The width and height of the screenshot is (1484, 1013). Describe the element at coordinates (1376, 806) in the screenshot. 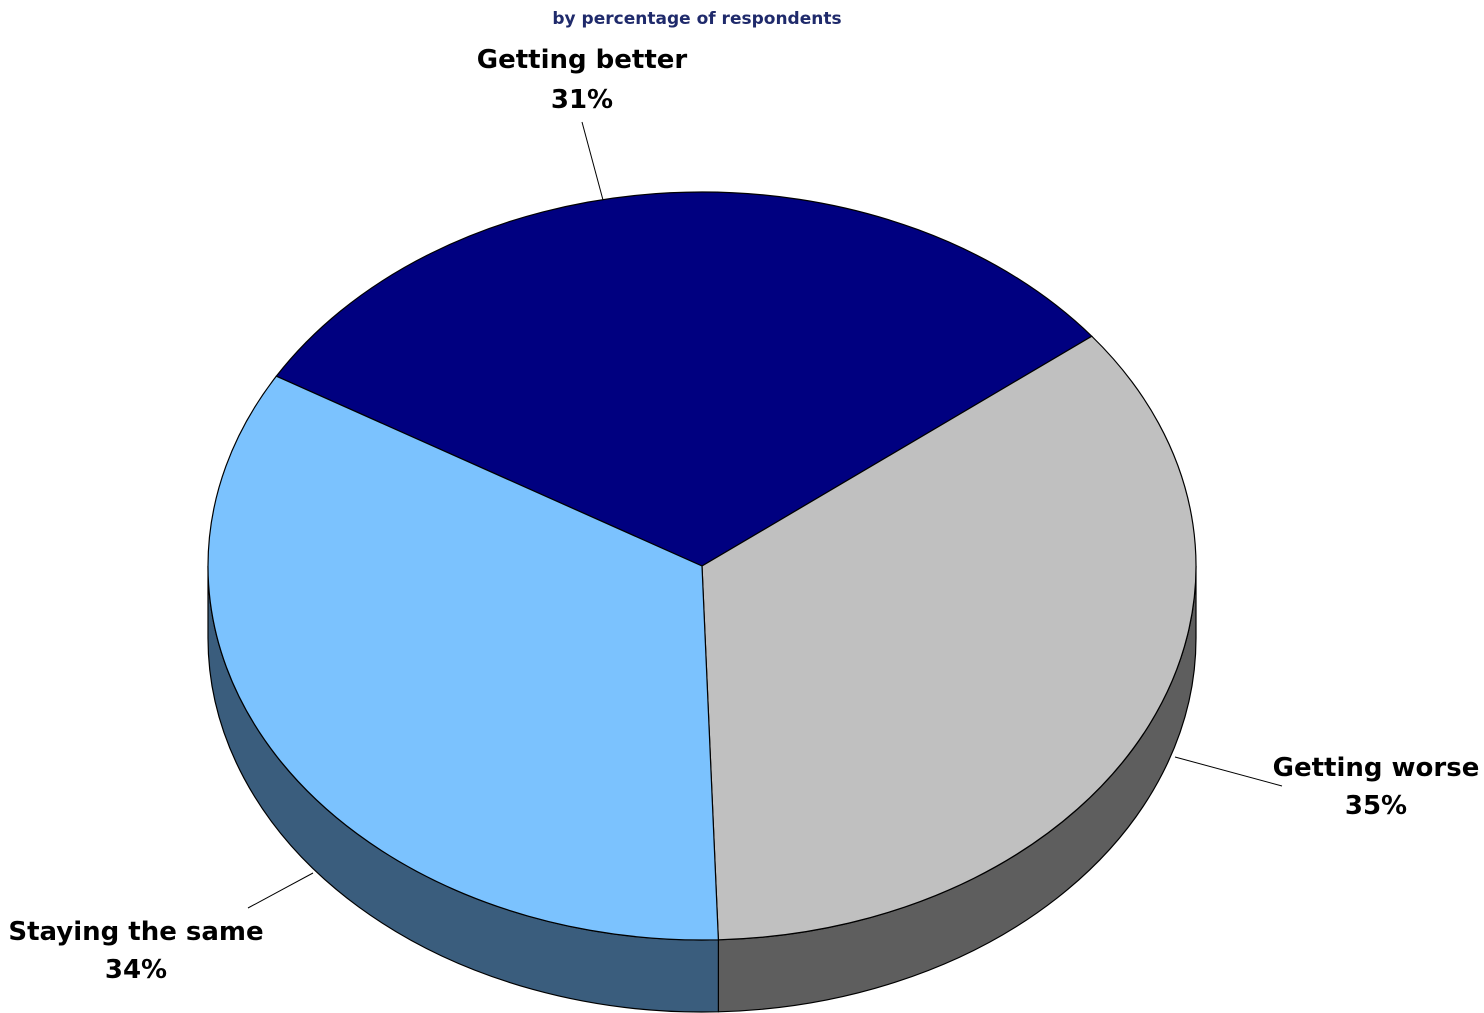

I see `slice-value-getting-worse: 35%` at that location.